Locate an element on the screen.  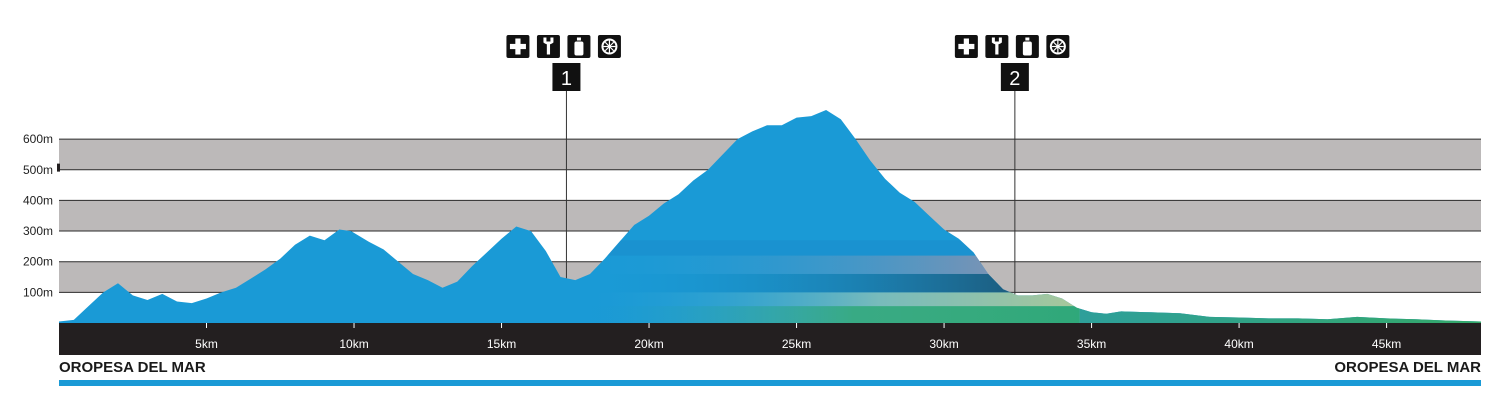
aid-station-1: 1 is located at coordinates (563, 63).